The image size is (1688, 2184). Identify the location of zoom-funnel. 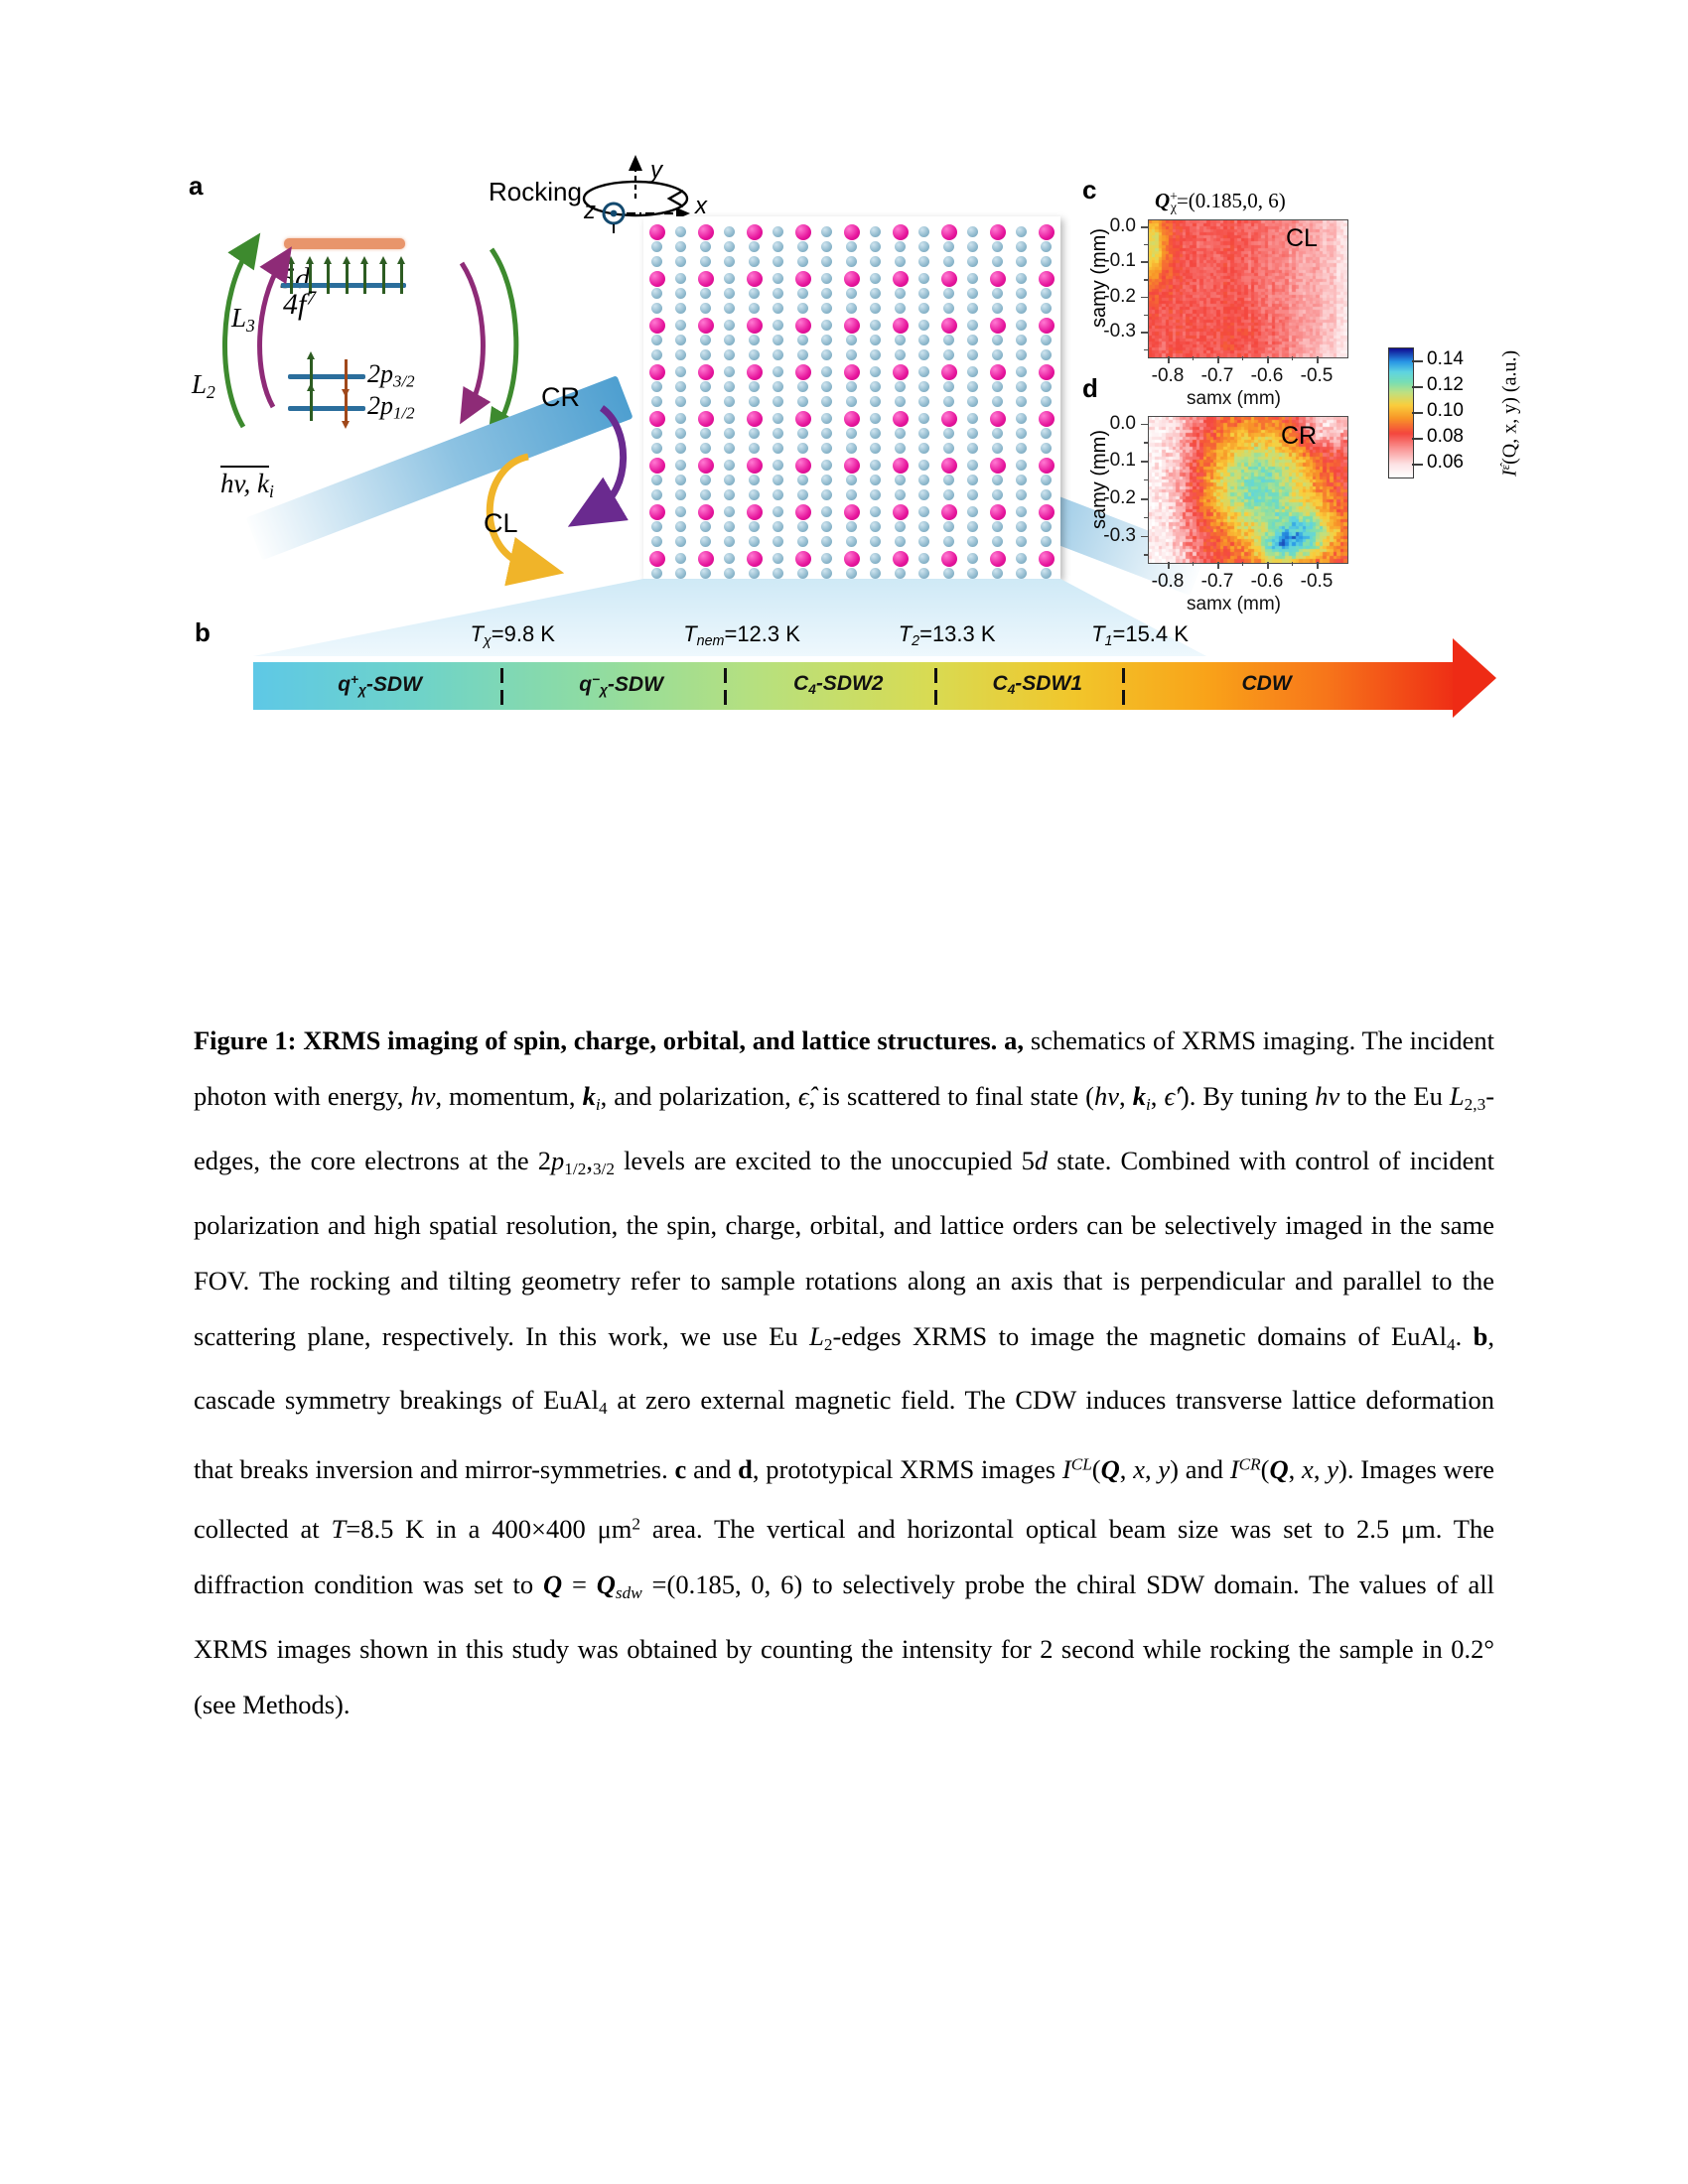
(729, 617).